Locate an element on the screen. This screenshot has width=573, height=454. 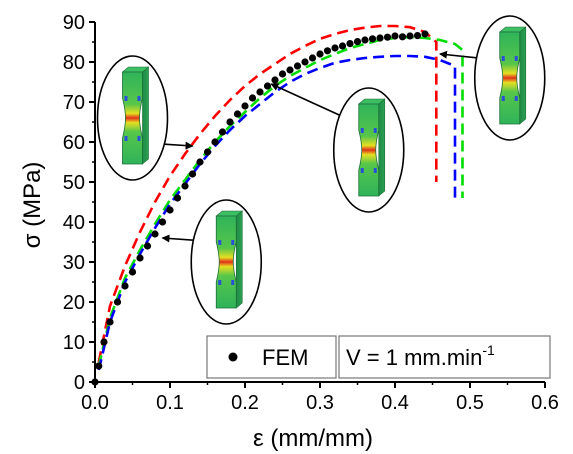
x-tick-label: 0.0 is located at coordinates (95, 403).